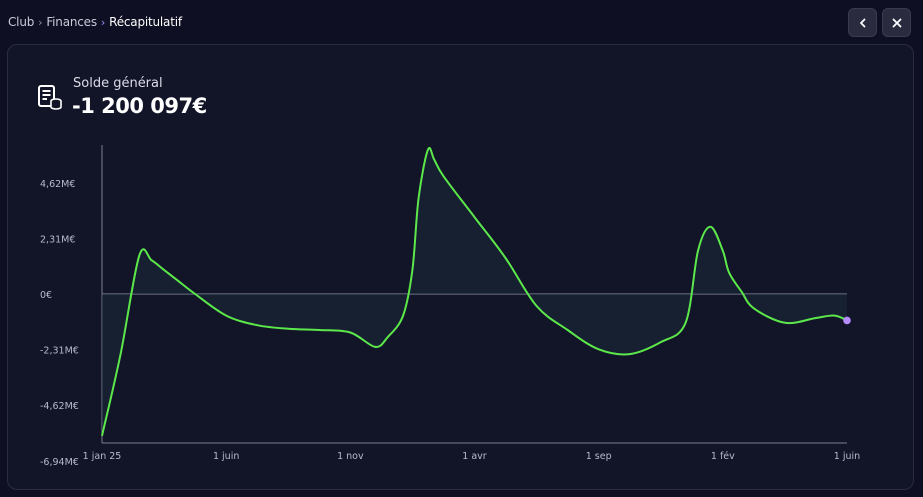 The image size is (923, 497). I want to click on y-tick-label: -6,94M€, so click(59, 462).